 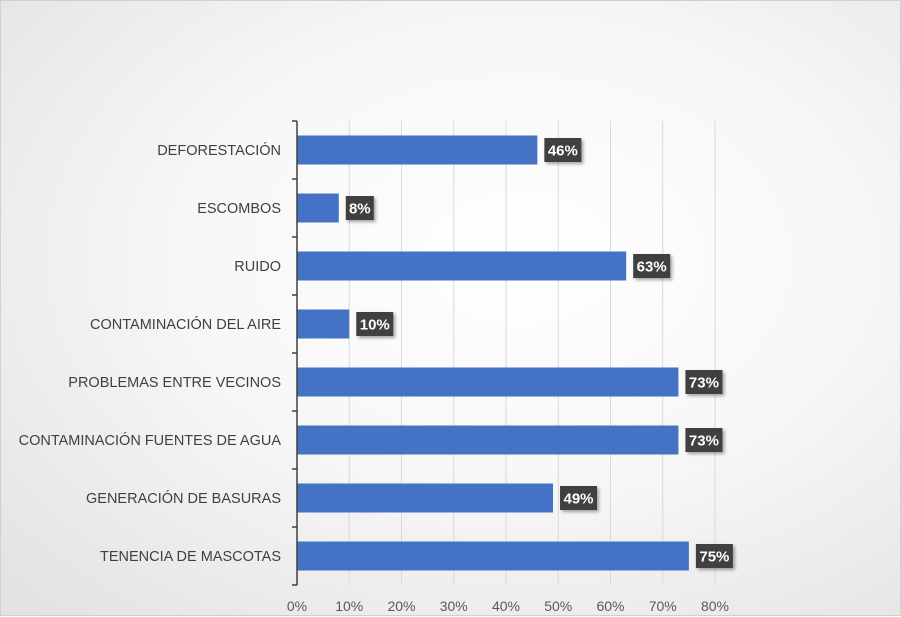 I want to click on category-axis, so click(x=295, y=353).